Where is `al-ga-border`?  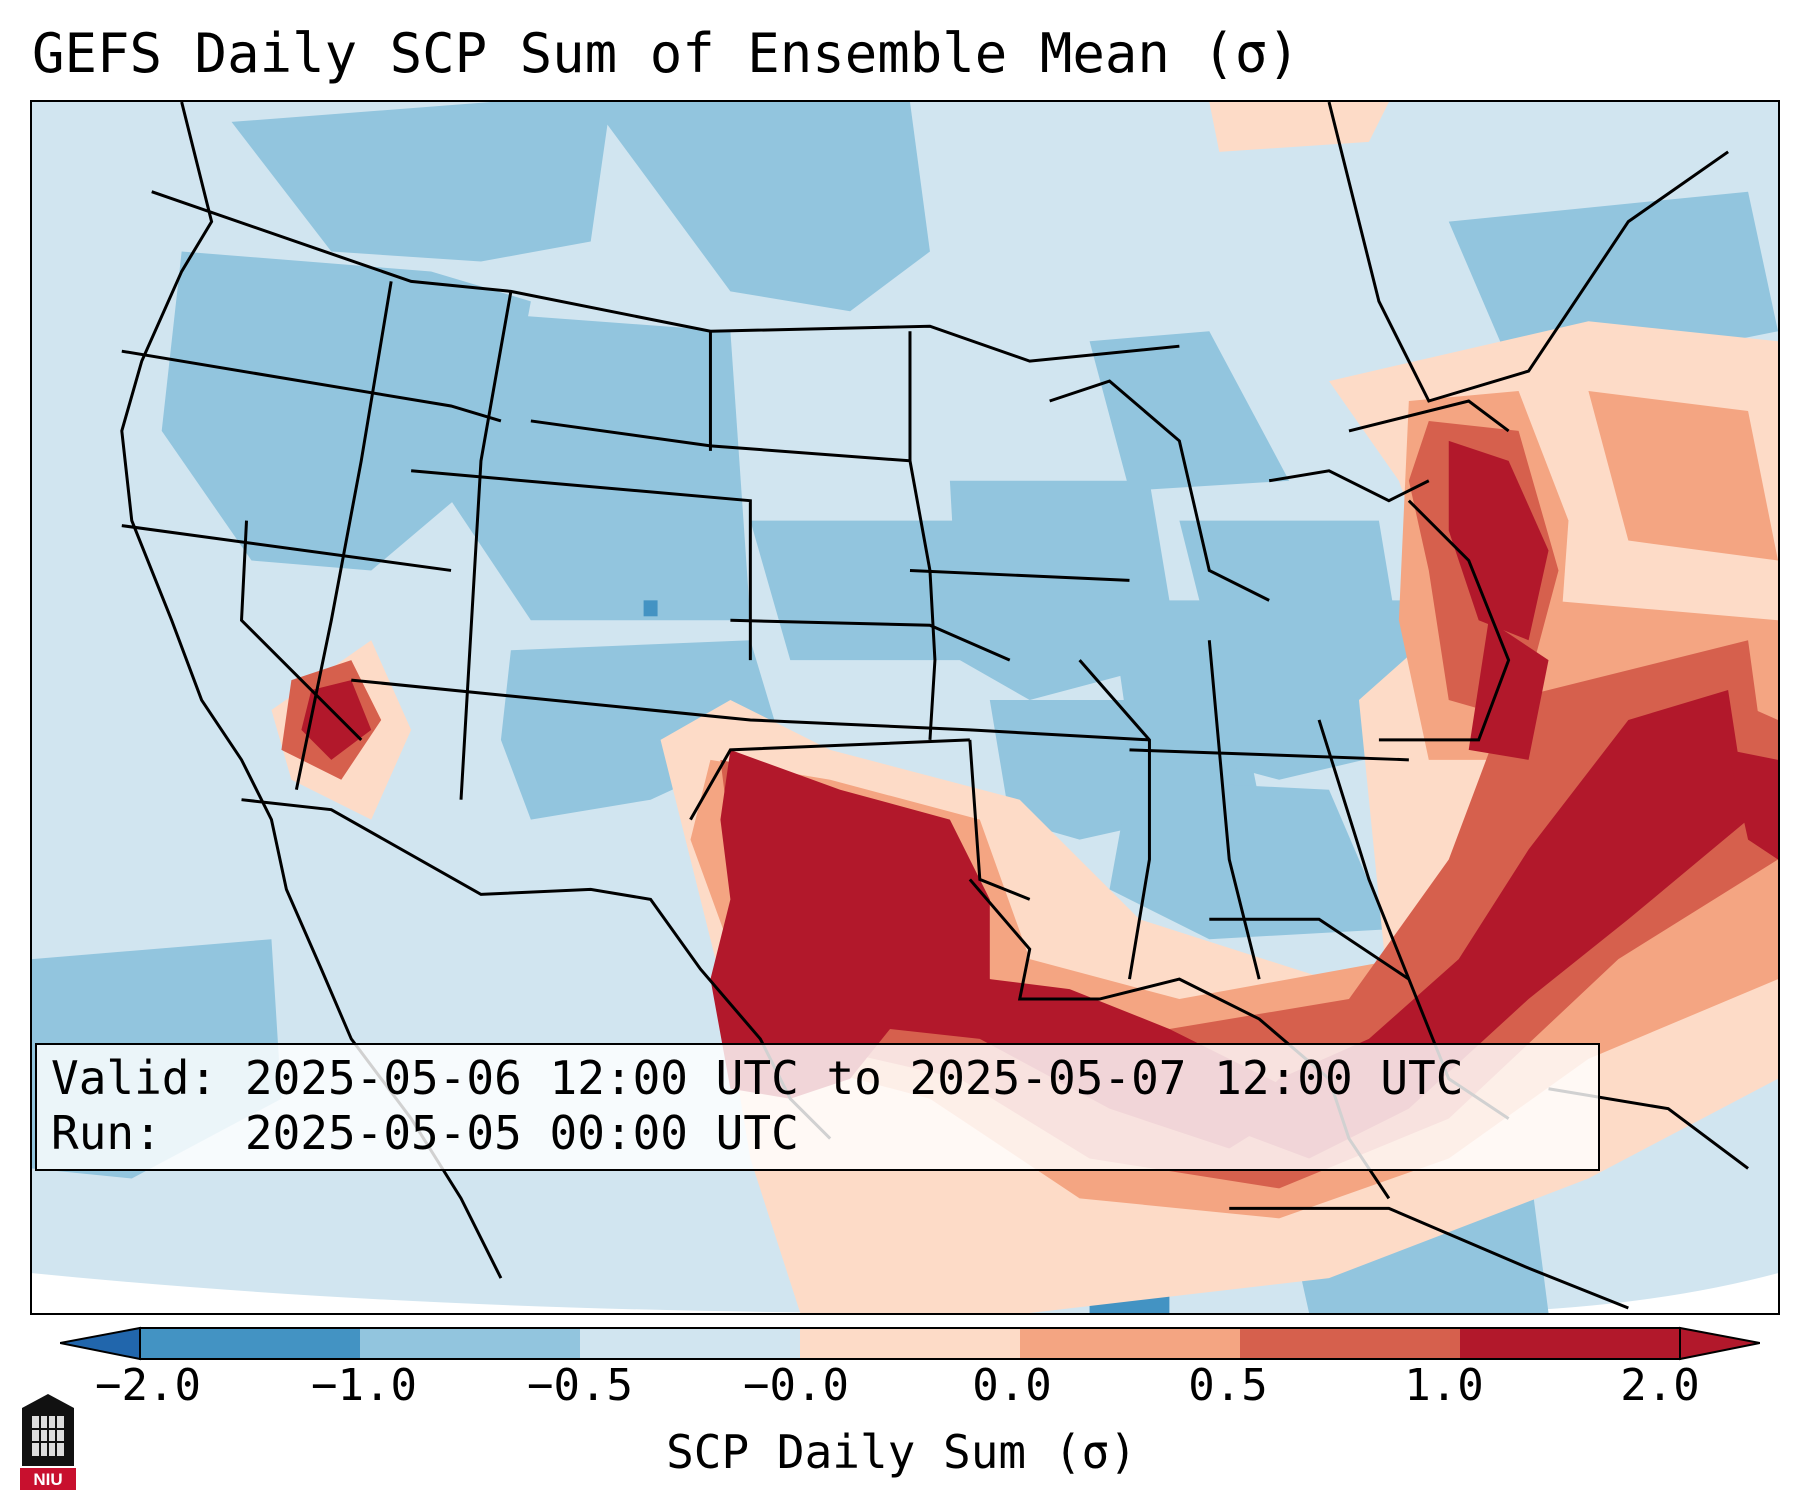
al-ga-border is located at coordinates (1234, 810).